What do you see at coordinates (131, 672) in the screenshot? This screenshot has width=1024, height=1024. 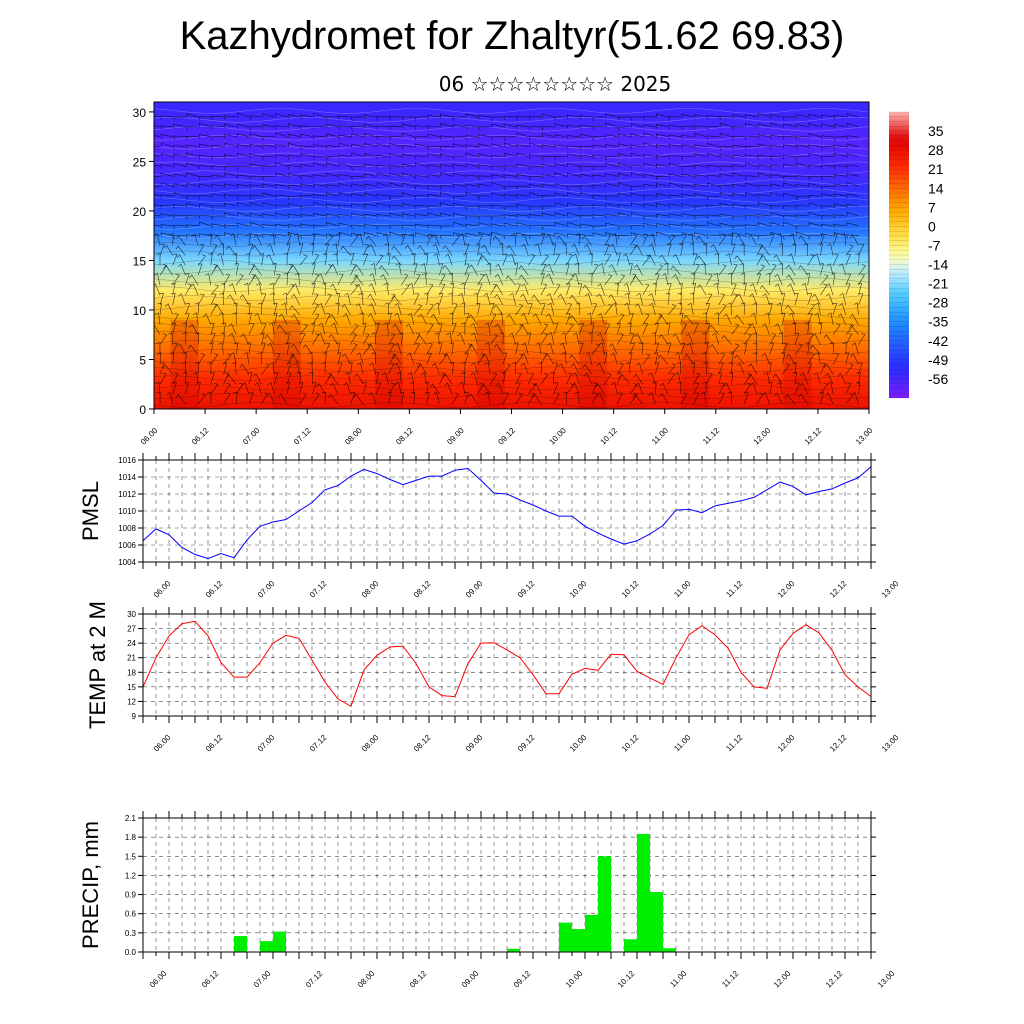 I see `ytick-label: 18` at bounding box center [131, 672].